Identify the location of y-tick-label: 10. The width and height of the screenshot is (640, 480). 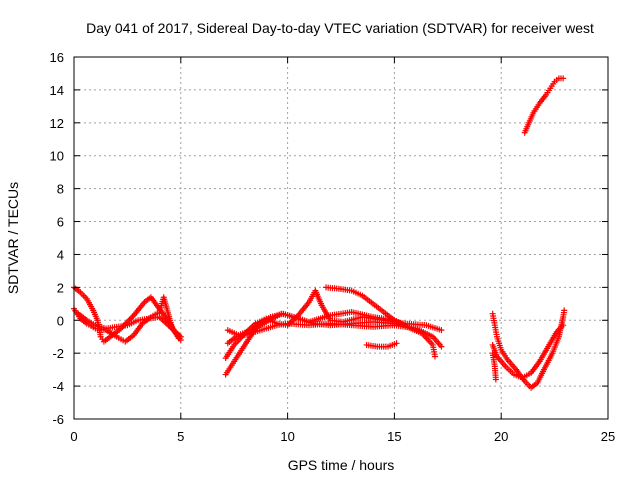
(57, 156).